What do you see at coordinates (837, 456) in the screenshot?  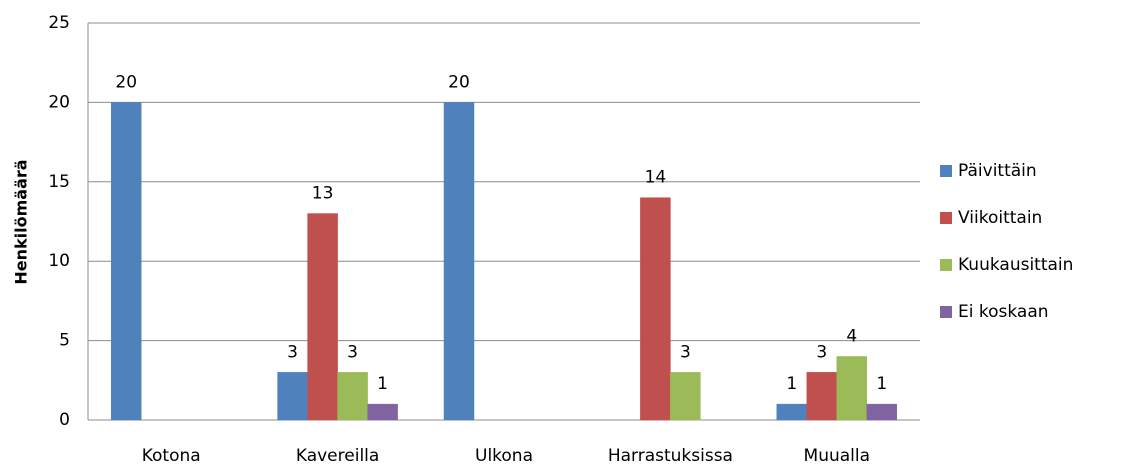 I see `x-tick-label: Muualla` at bounding box center [837, 456].